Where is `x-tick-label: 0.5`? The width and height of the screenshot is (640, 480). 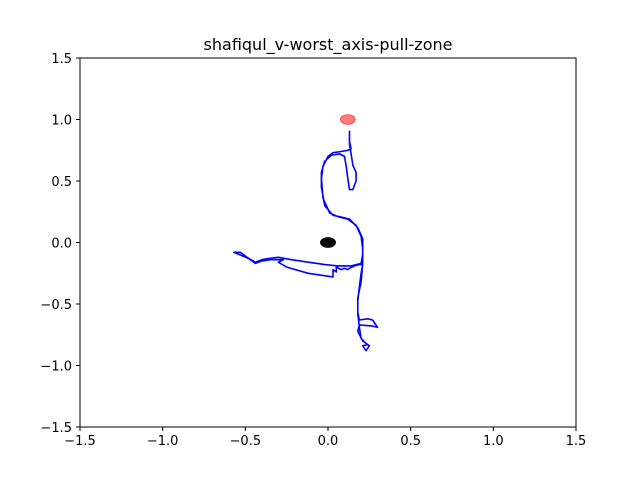 x-tick-label: 0.5 is located at coordinates (410, 441).